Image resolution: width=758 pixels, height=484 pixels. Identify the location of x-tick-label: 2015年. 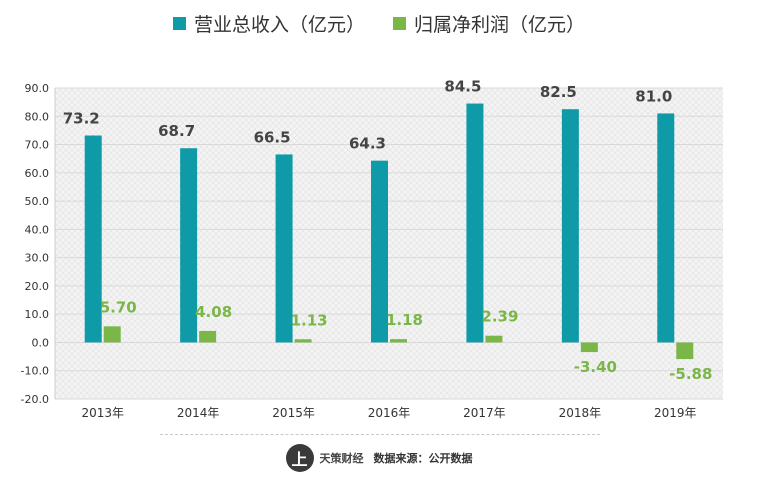
(293, 413).